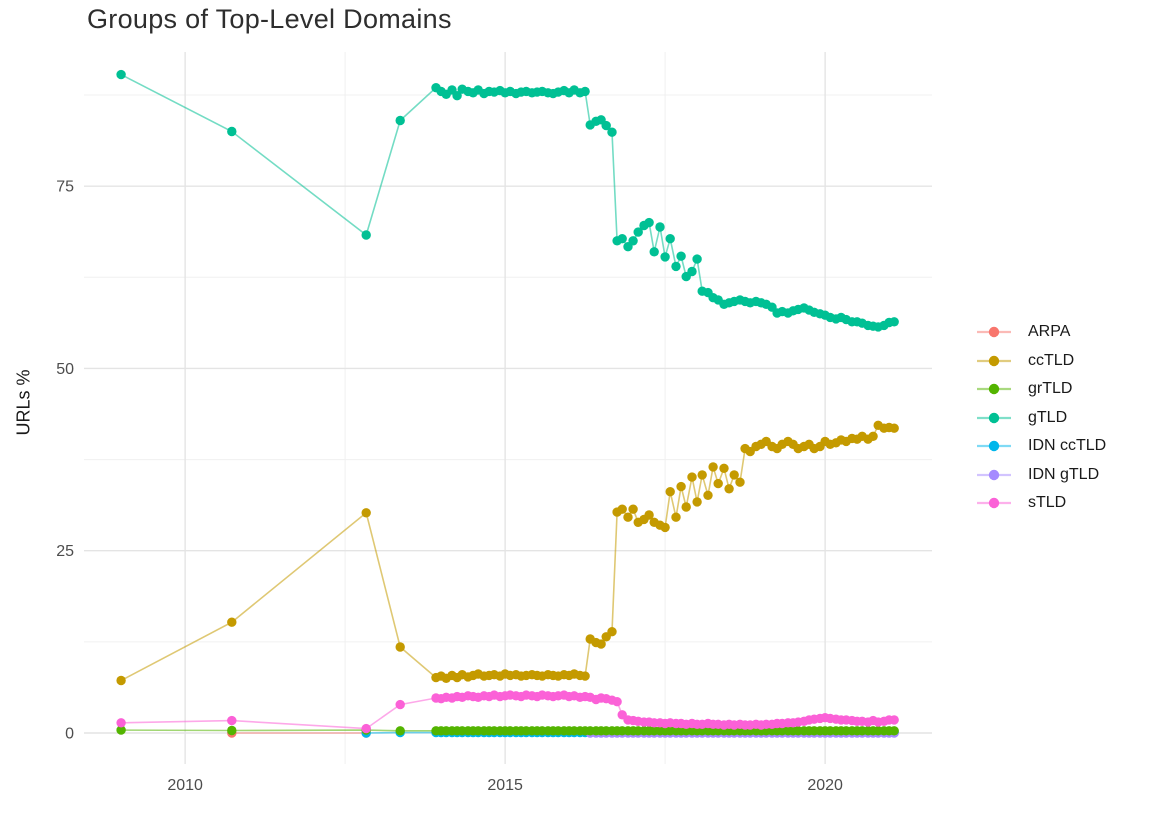  I want to click on y-tick-label: 25, so click(65, 551).